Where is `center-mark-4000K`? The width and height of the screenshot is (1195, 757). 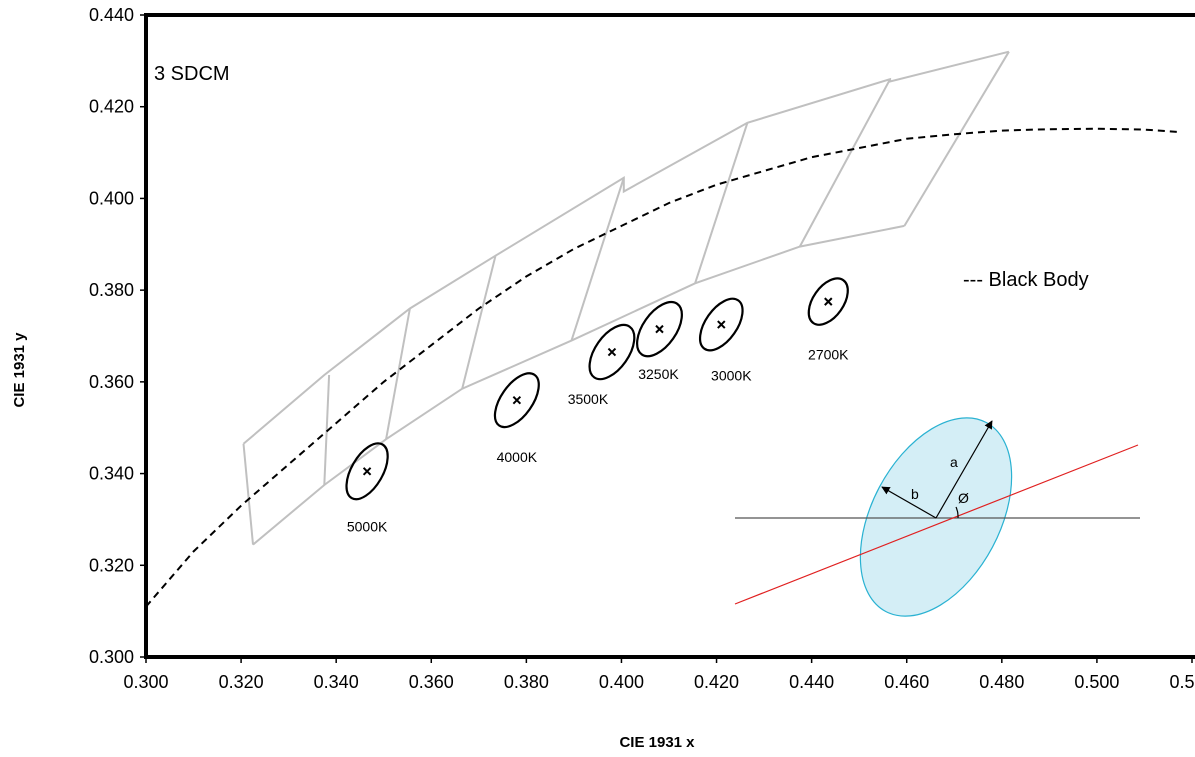 center-mark-4000K is located at coordinates (517, 400).